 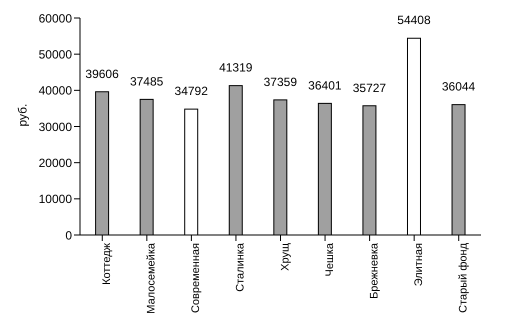 What do you see at coordinates (68, 235) in the screenshot?
I see `y-tick-label: 0` at bounding box center [68, 235].